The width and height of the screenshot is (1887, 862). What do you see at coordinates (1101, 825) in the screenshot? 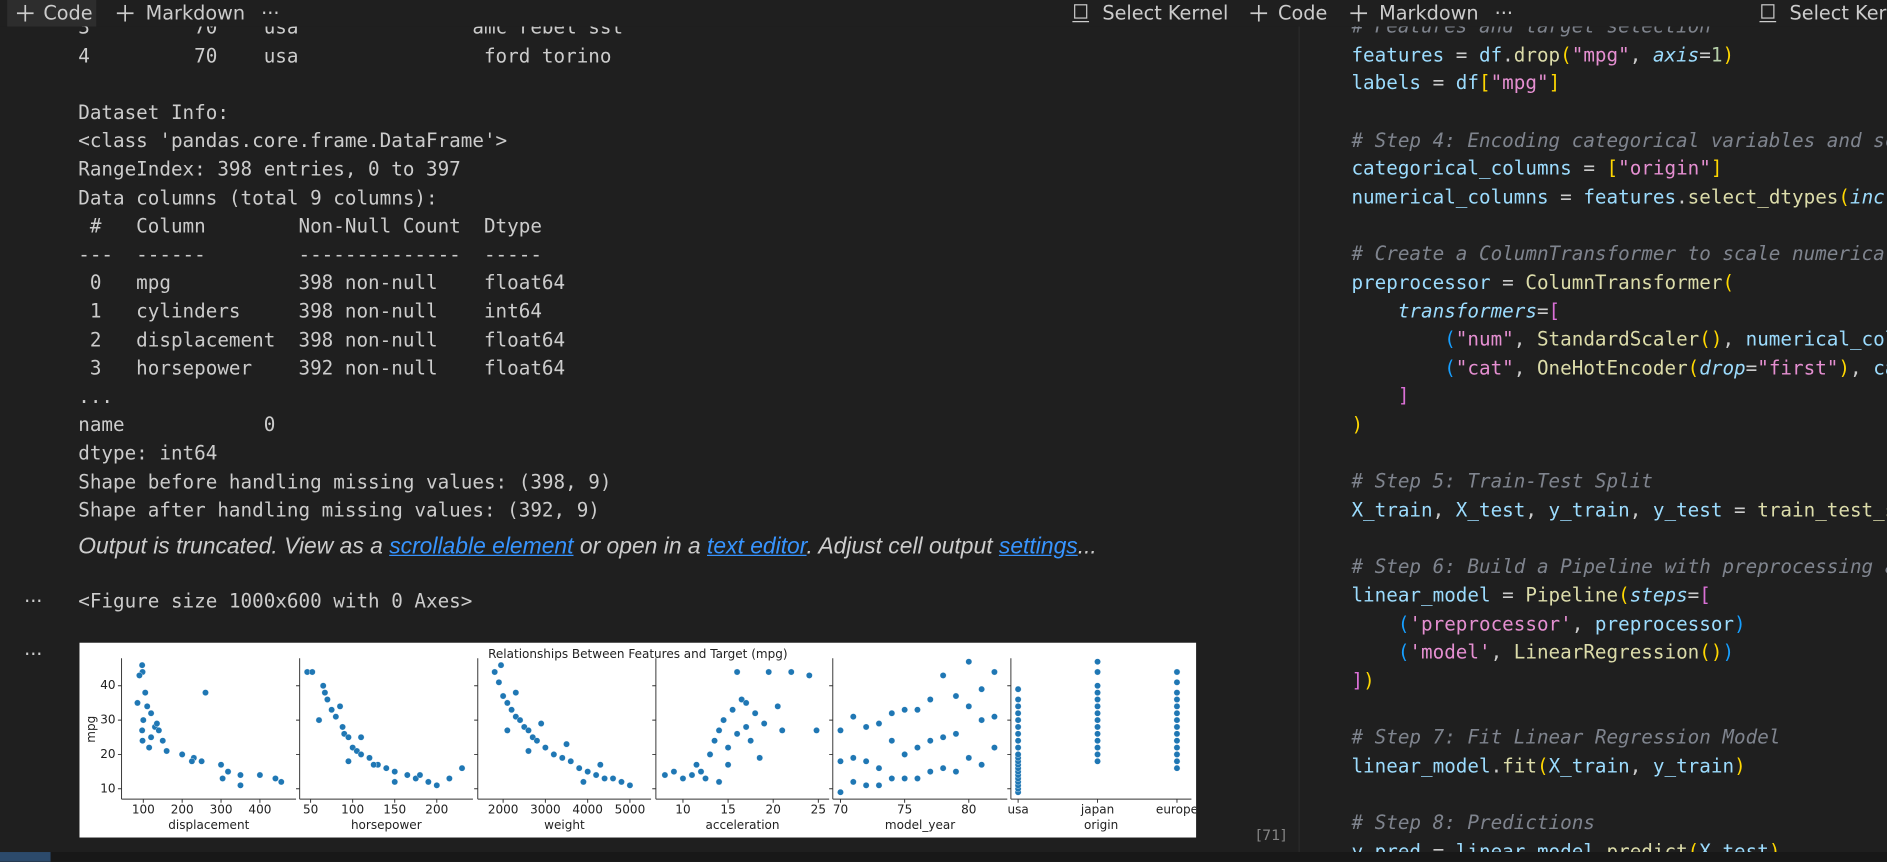
I see `x-axis-label: origin` at bounding box center [1101, 825].